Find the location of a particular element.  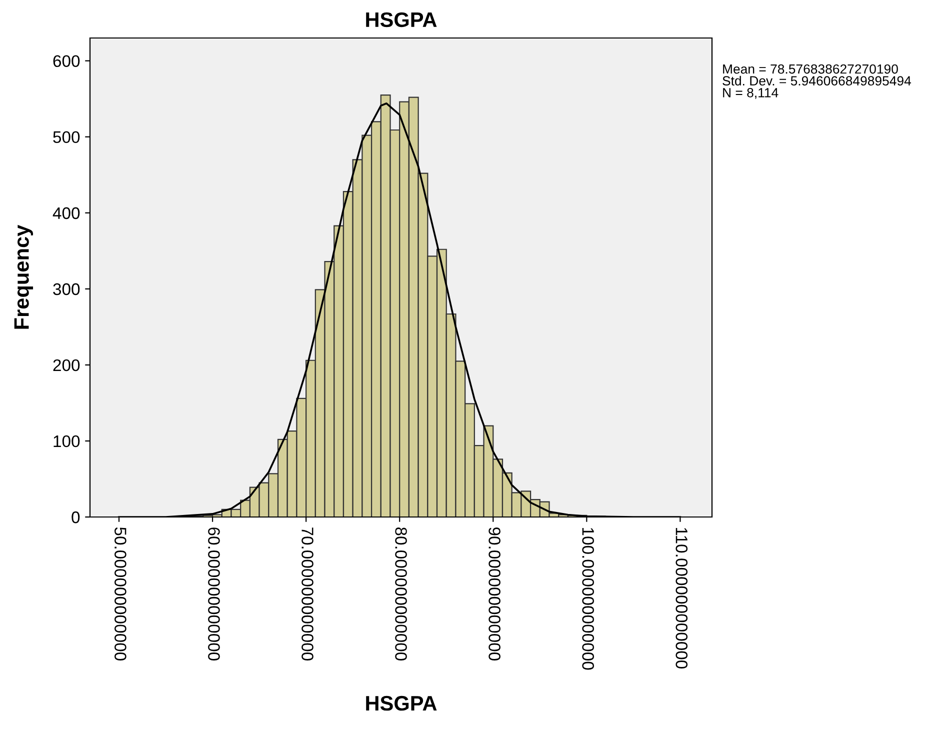

x-tick-label: 110.000000000000 is located at coordinates (682, 598).